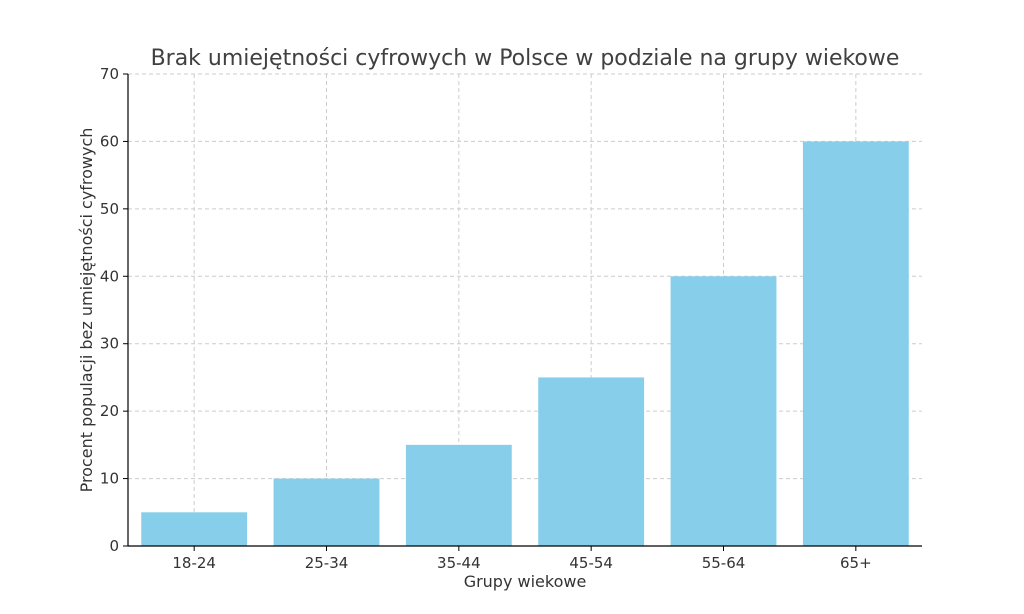 The height and width of the screenshot is (614, 1024). Describe the element at coordinates (856, 563) in the screenshot. I see `x-tick-label: 65+` at that location.